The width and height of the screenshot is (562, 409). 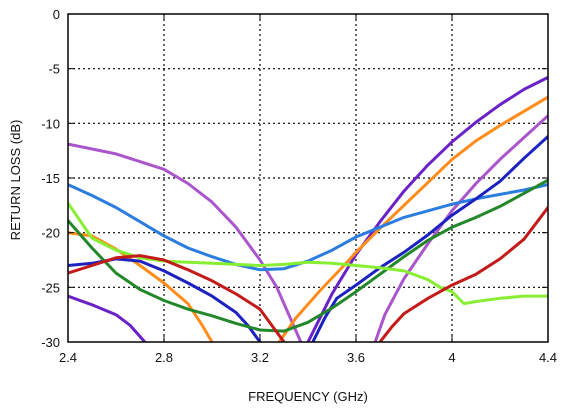 What do you see at coordinates (15, 180) in the screenshot?
I see `y-axis-label: RETURN LOSS (dB)` at bounding box center [15, 180].